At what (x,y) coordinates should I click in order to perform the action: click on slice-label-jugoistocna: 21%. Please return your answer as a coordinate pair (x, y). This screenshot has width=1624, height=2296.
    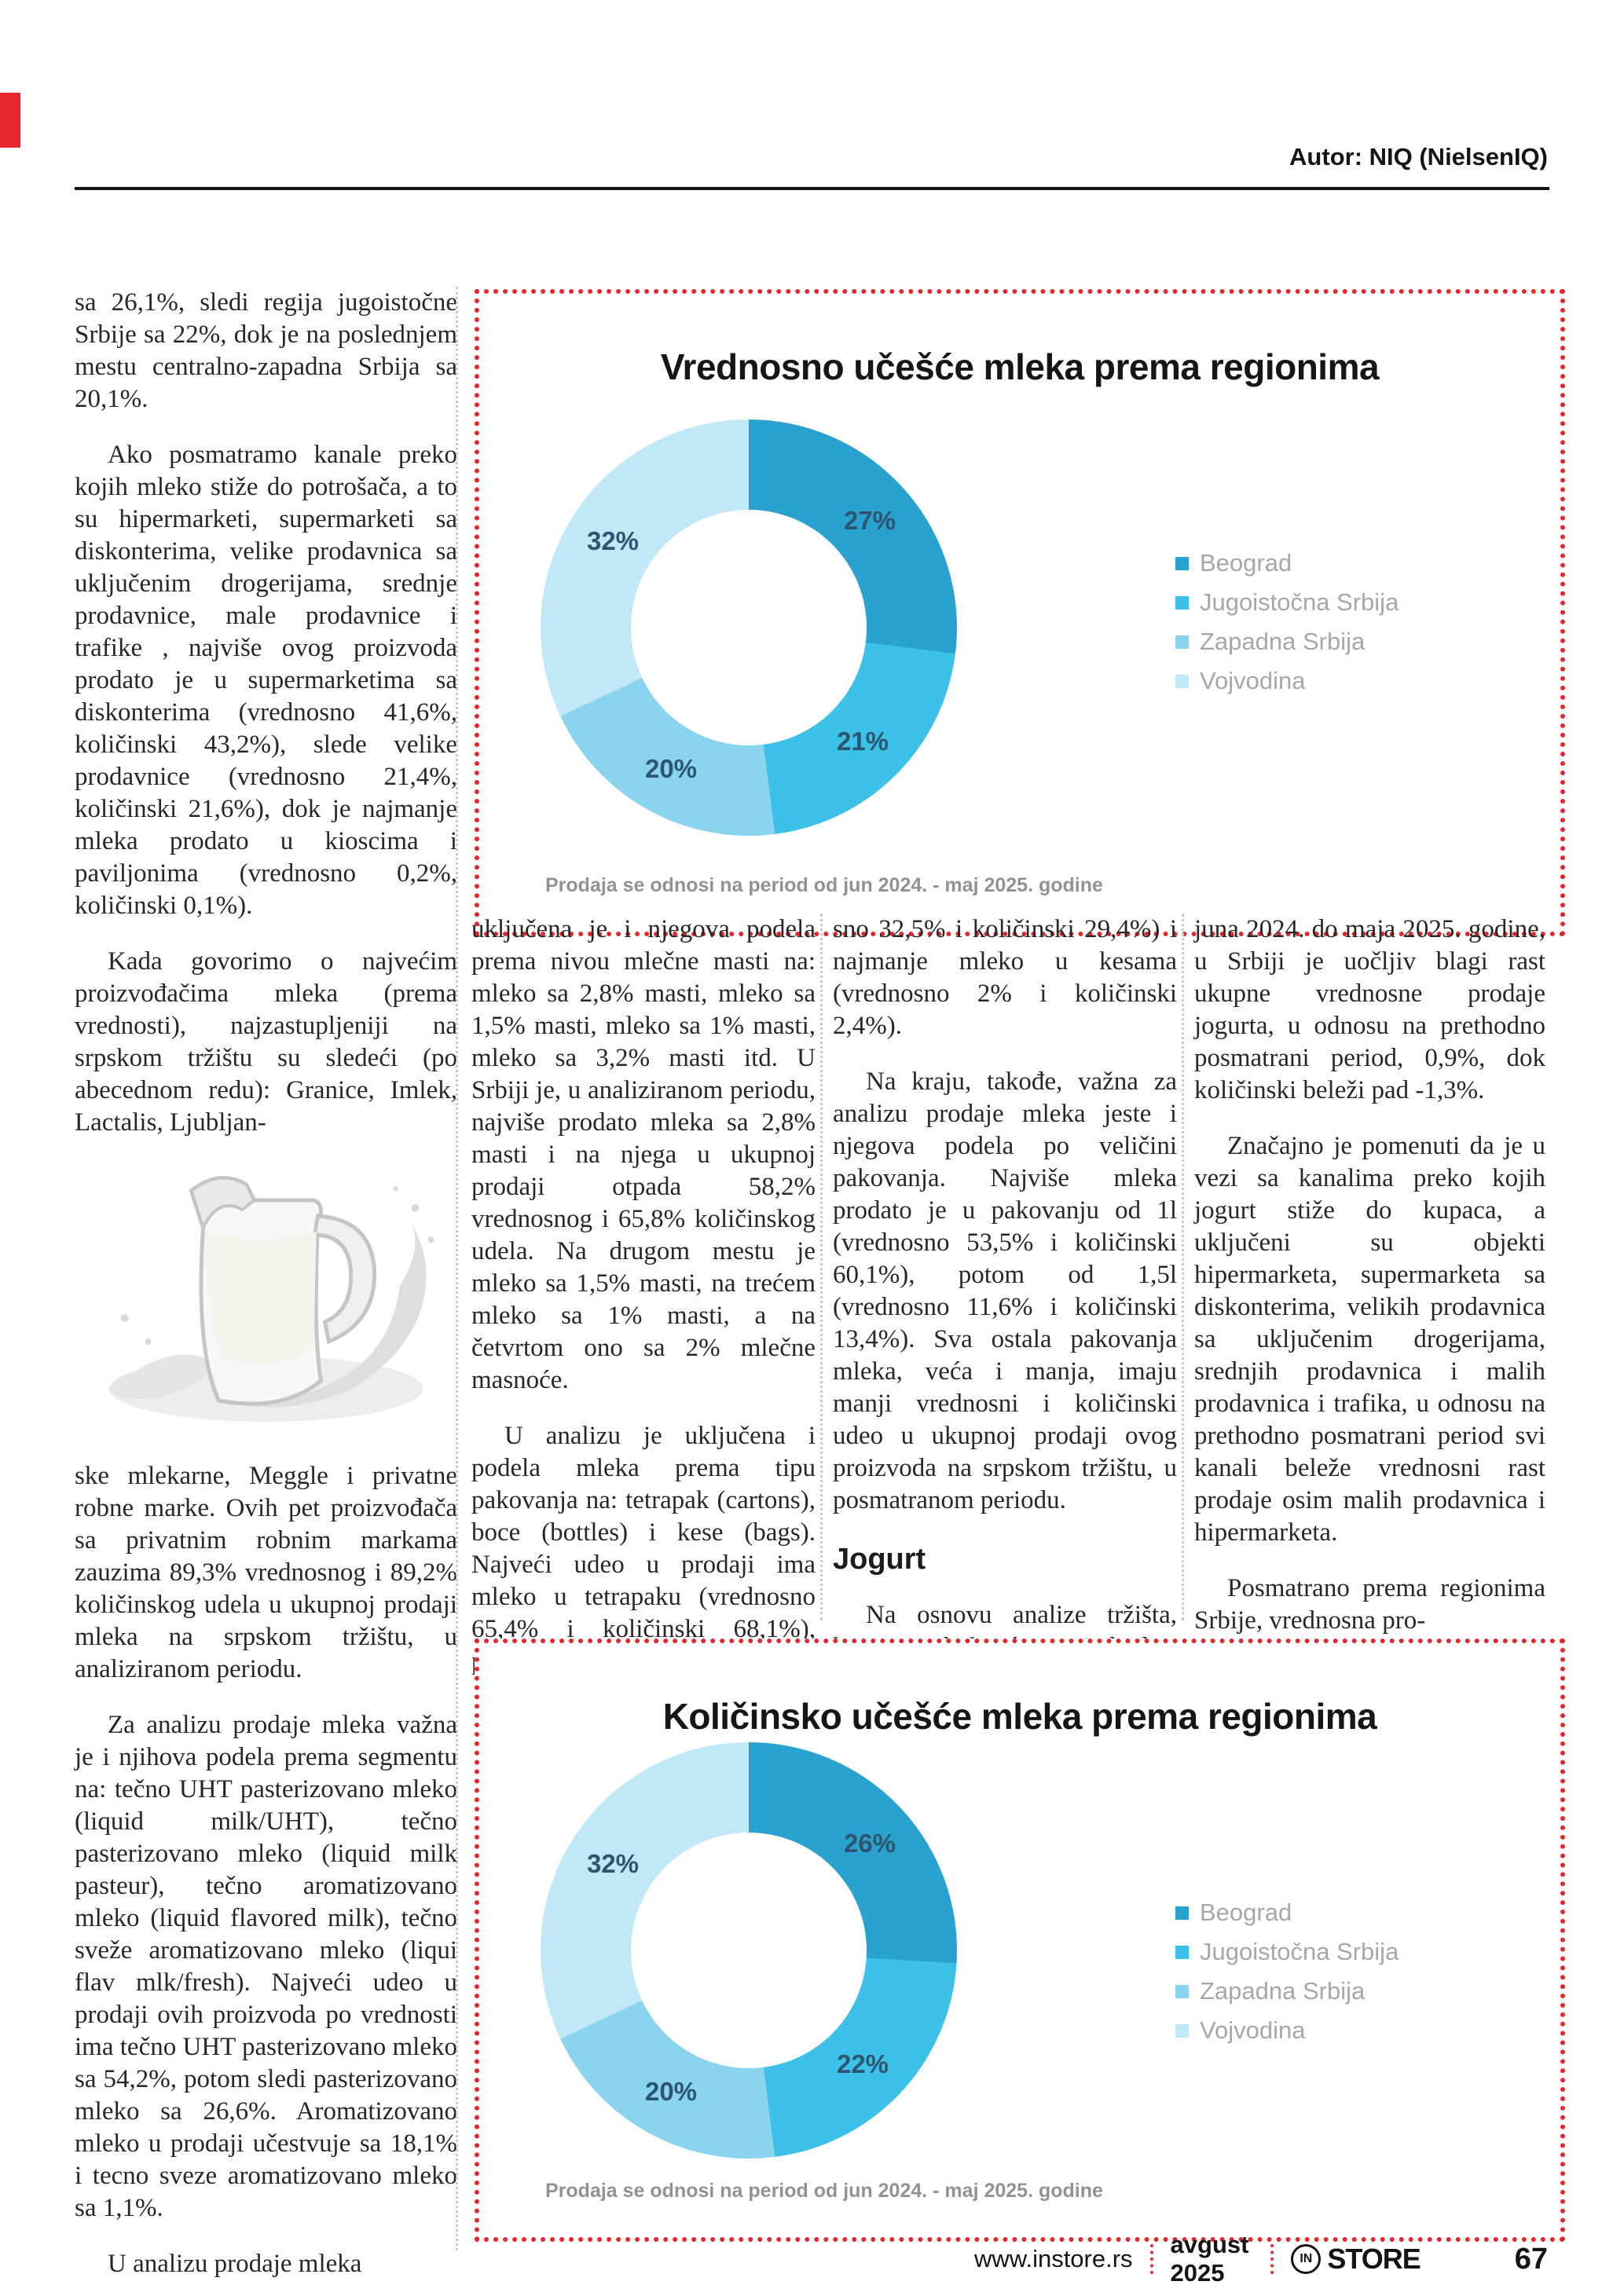
    Looking at the image, I should click on (863, 741).